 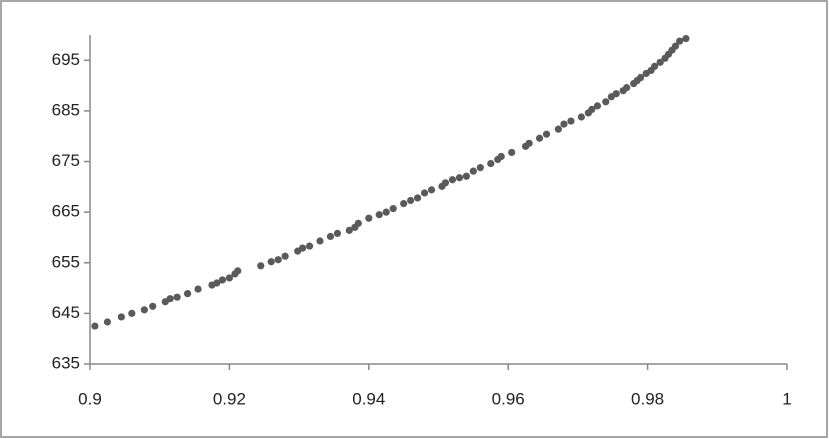 What do you see at coordinates (66, 362) in the screenshot?
I see `y-tick-label: 635` at bounding box center [66, 362].